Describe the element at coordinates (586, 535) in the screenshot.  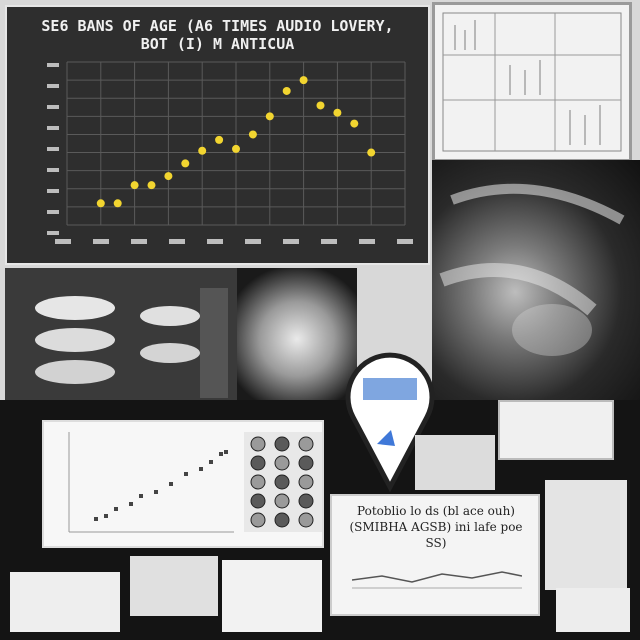
I see `thumbnail-card-b` at that location.